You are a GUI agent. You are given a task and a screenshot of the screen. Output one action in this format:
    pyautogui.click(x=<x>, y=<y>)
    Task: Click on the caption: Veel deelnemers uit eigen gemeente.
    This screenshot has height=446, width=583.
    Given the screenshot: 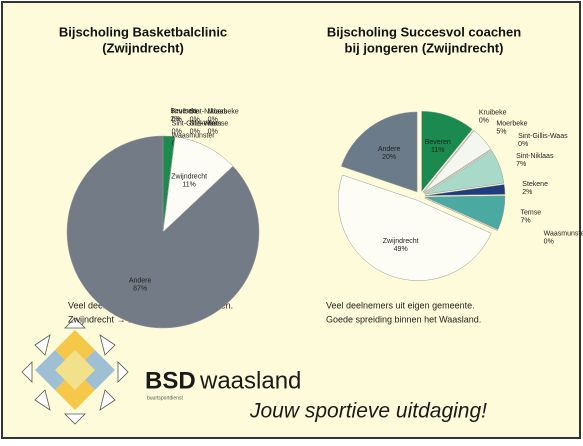 What is the action you would take?
    pyautogui.click(x=400, y=305)
    